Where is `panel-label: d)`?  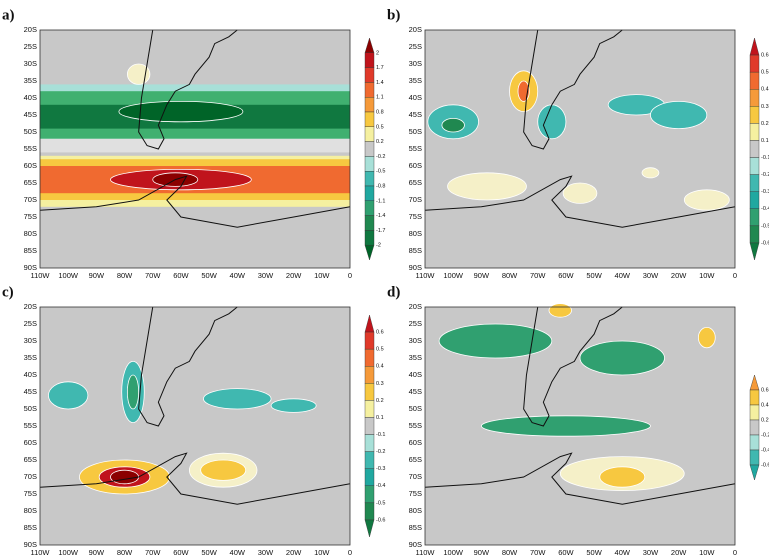
panel-label: d) is located at coordinates (393, 292).